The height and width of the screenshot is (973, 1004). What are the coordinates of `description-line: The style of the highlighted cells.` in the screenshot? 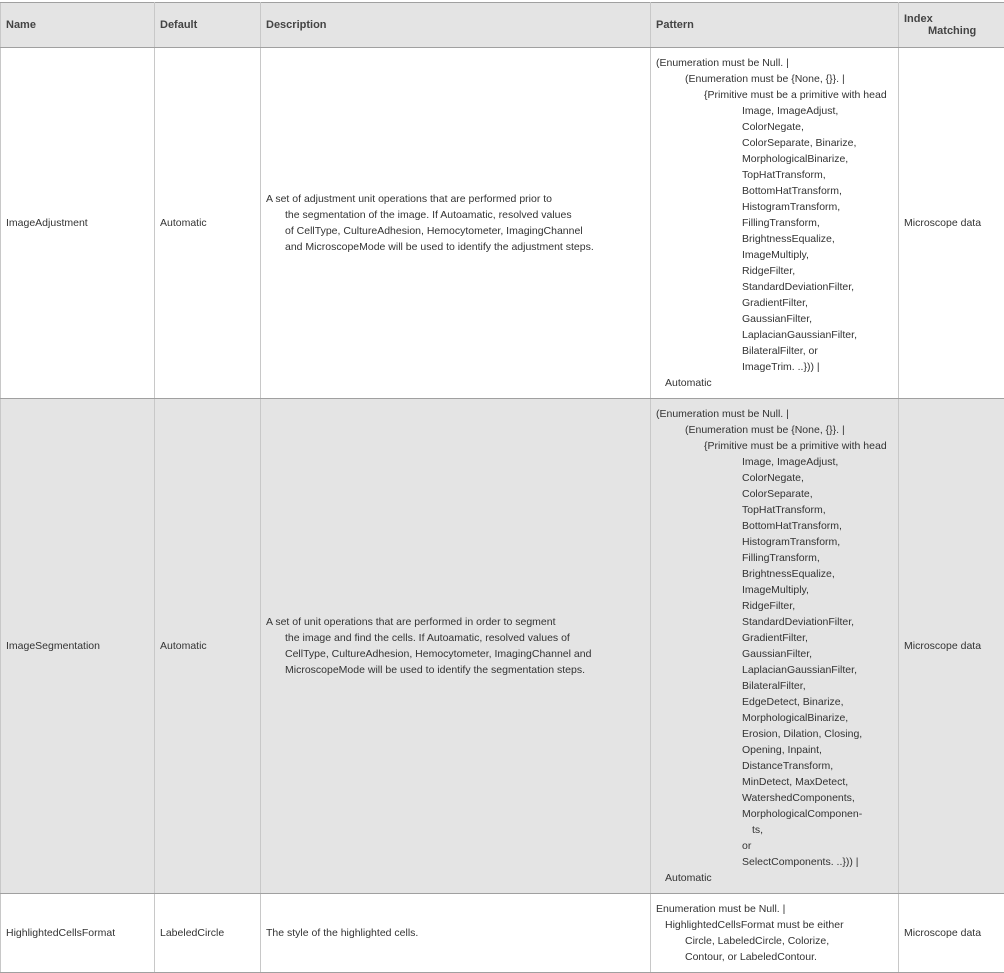 It's located at (455, 933).